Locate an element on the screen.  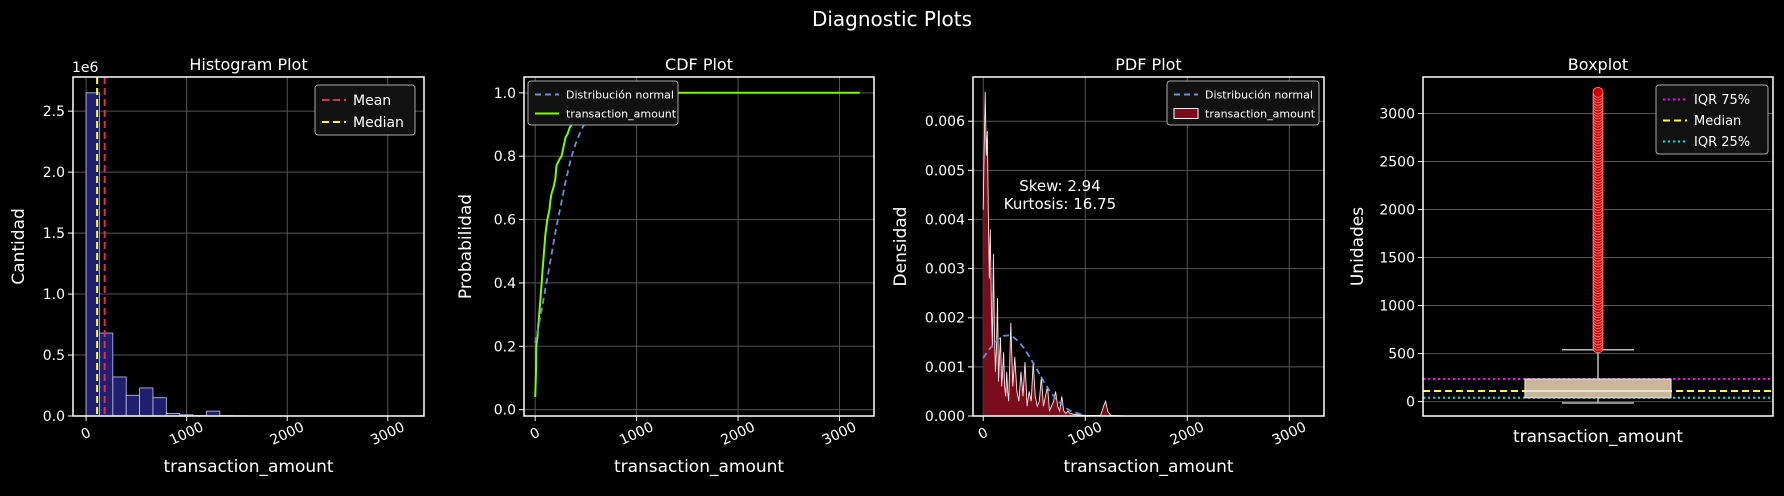
legend-label: IQR 75% is located at coordinates (1722, 100).